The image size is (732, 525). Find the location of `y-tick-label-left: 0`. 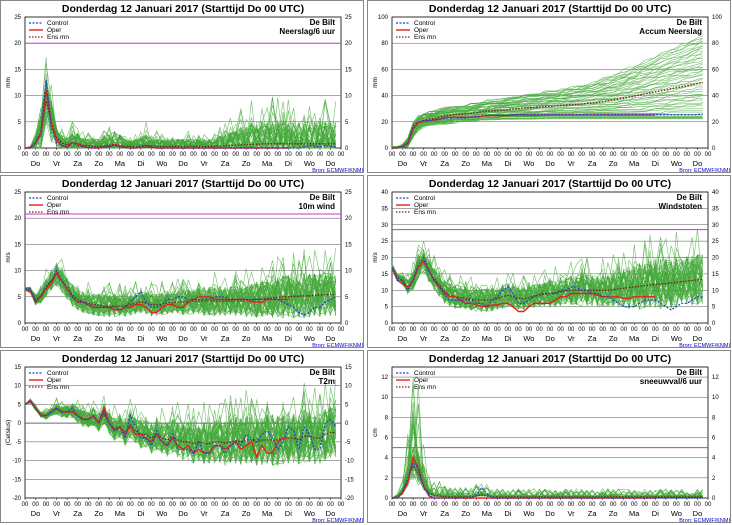

y-tick-label-left: 0 is located at coordinates (20, 324).